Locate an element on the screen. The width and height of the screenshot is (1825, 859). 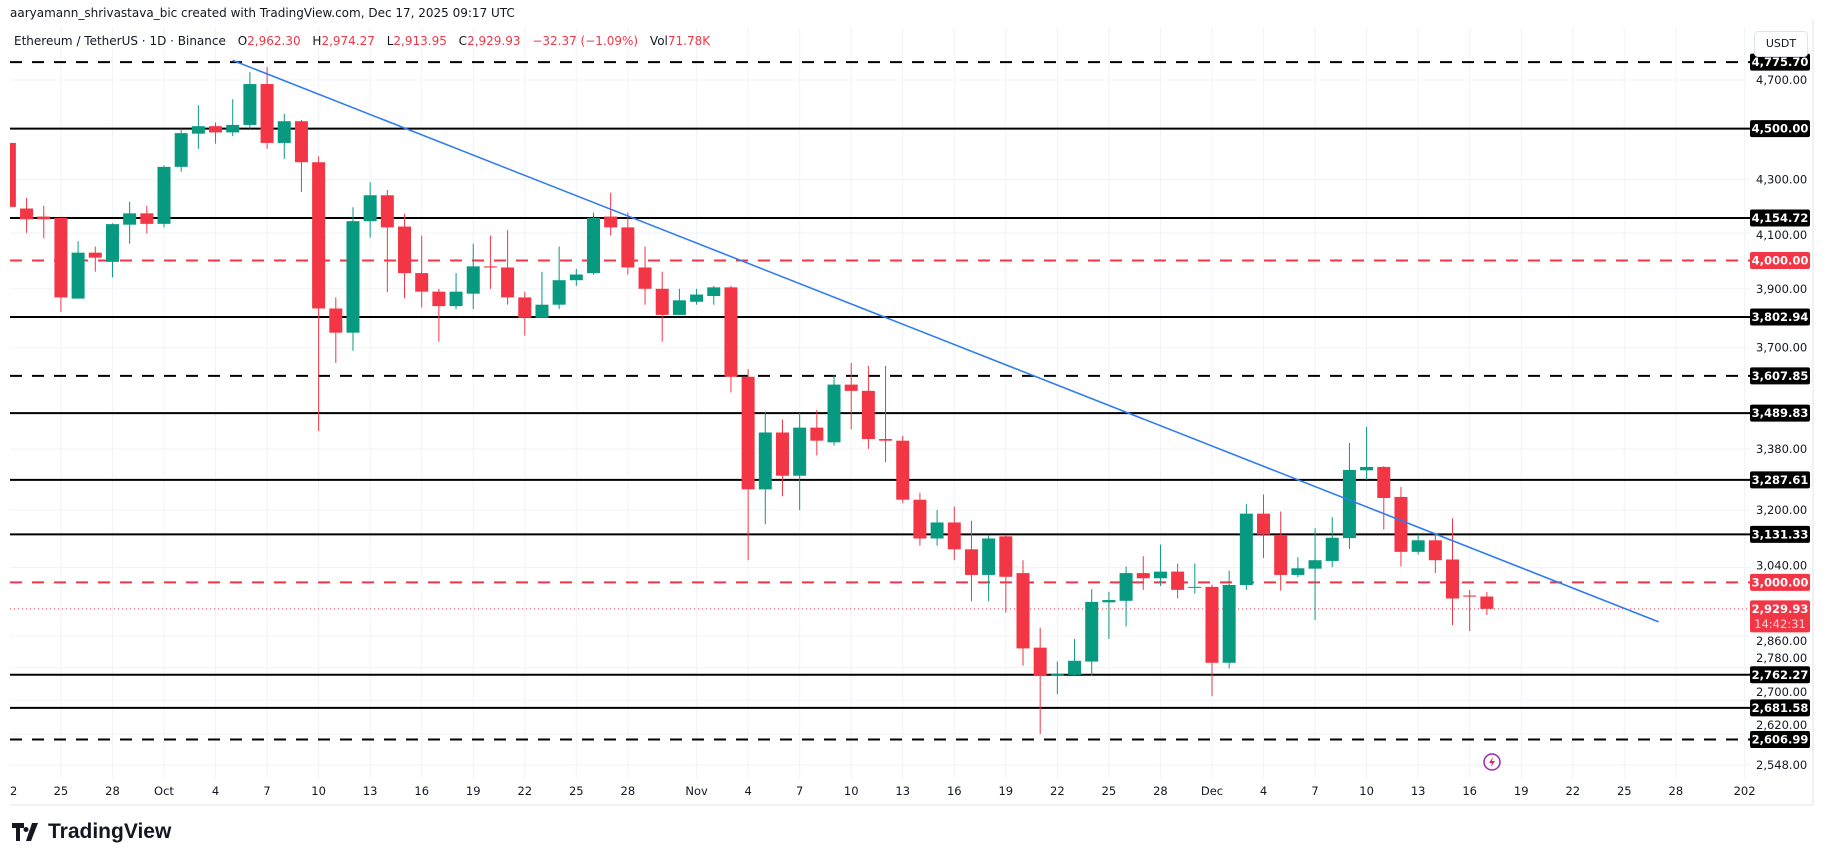
tradingview-logo: TradingView is located at coordinates (91, 832).